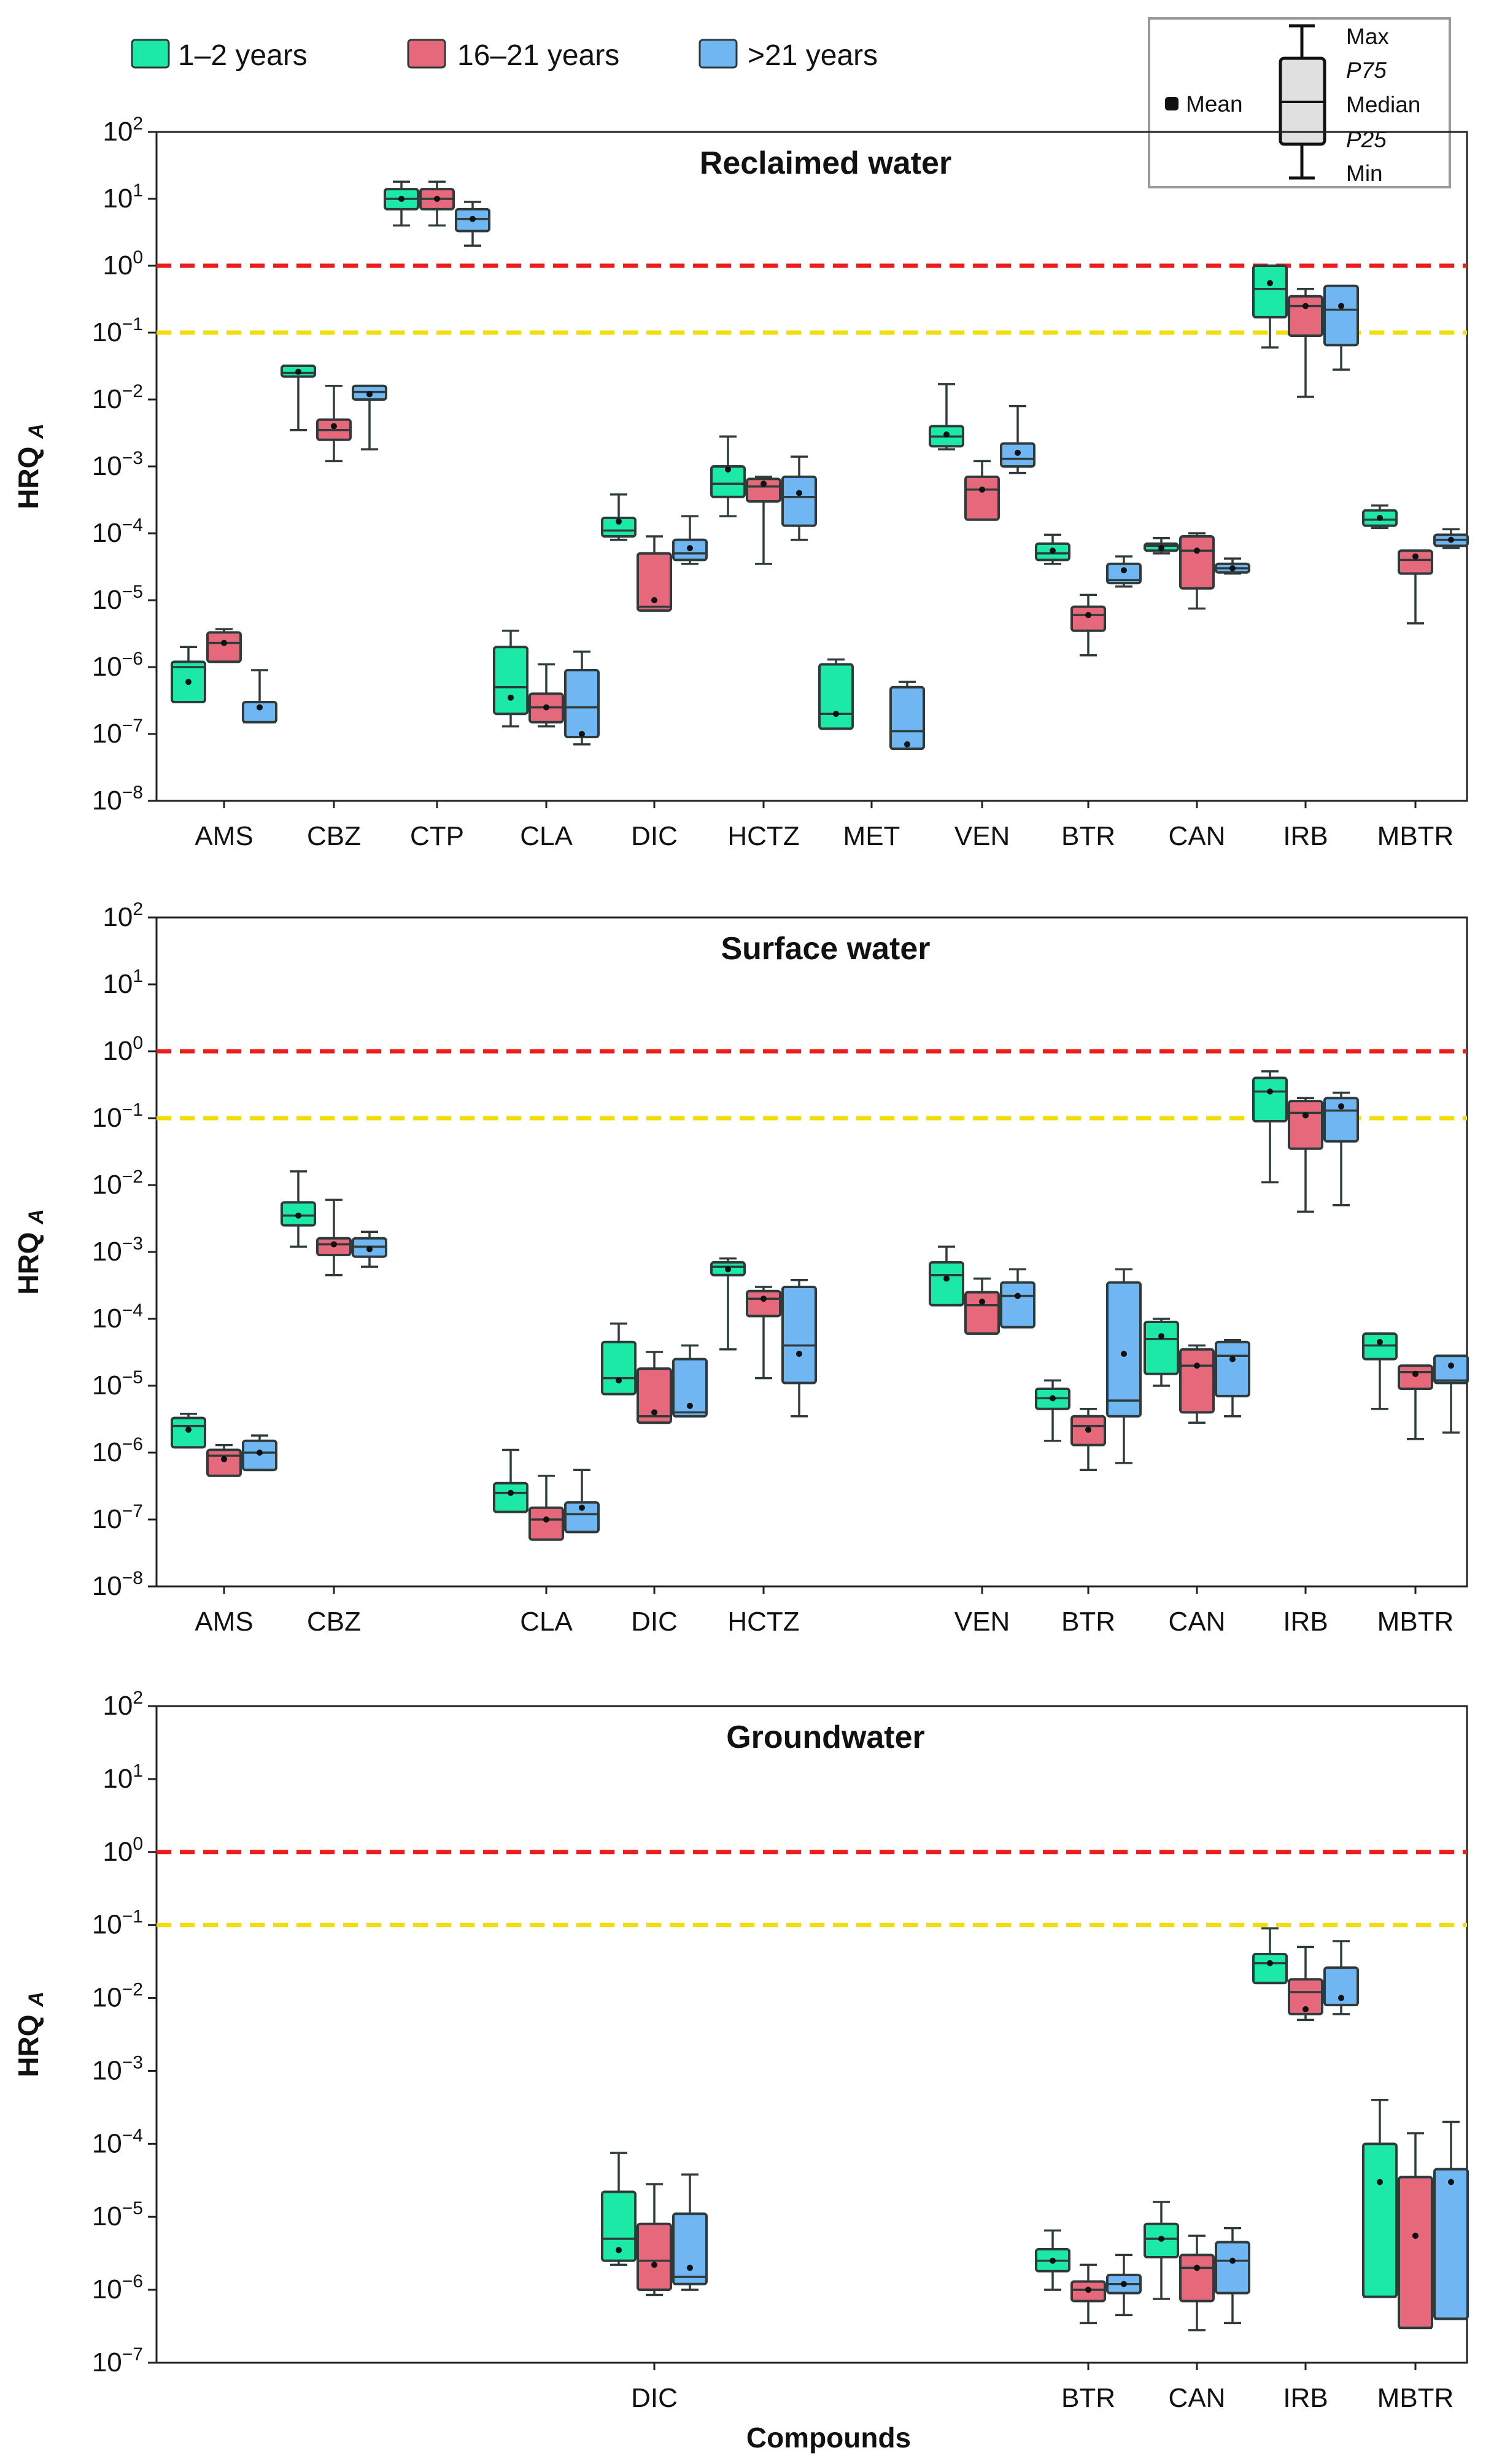  What do you see at coordinates (718, 54) in the screenshot?
I see `legend-swatch-over-21-years` at bounding box center [718, 54].